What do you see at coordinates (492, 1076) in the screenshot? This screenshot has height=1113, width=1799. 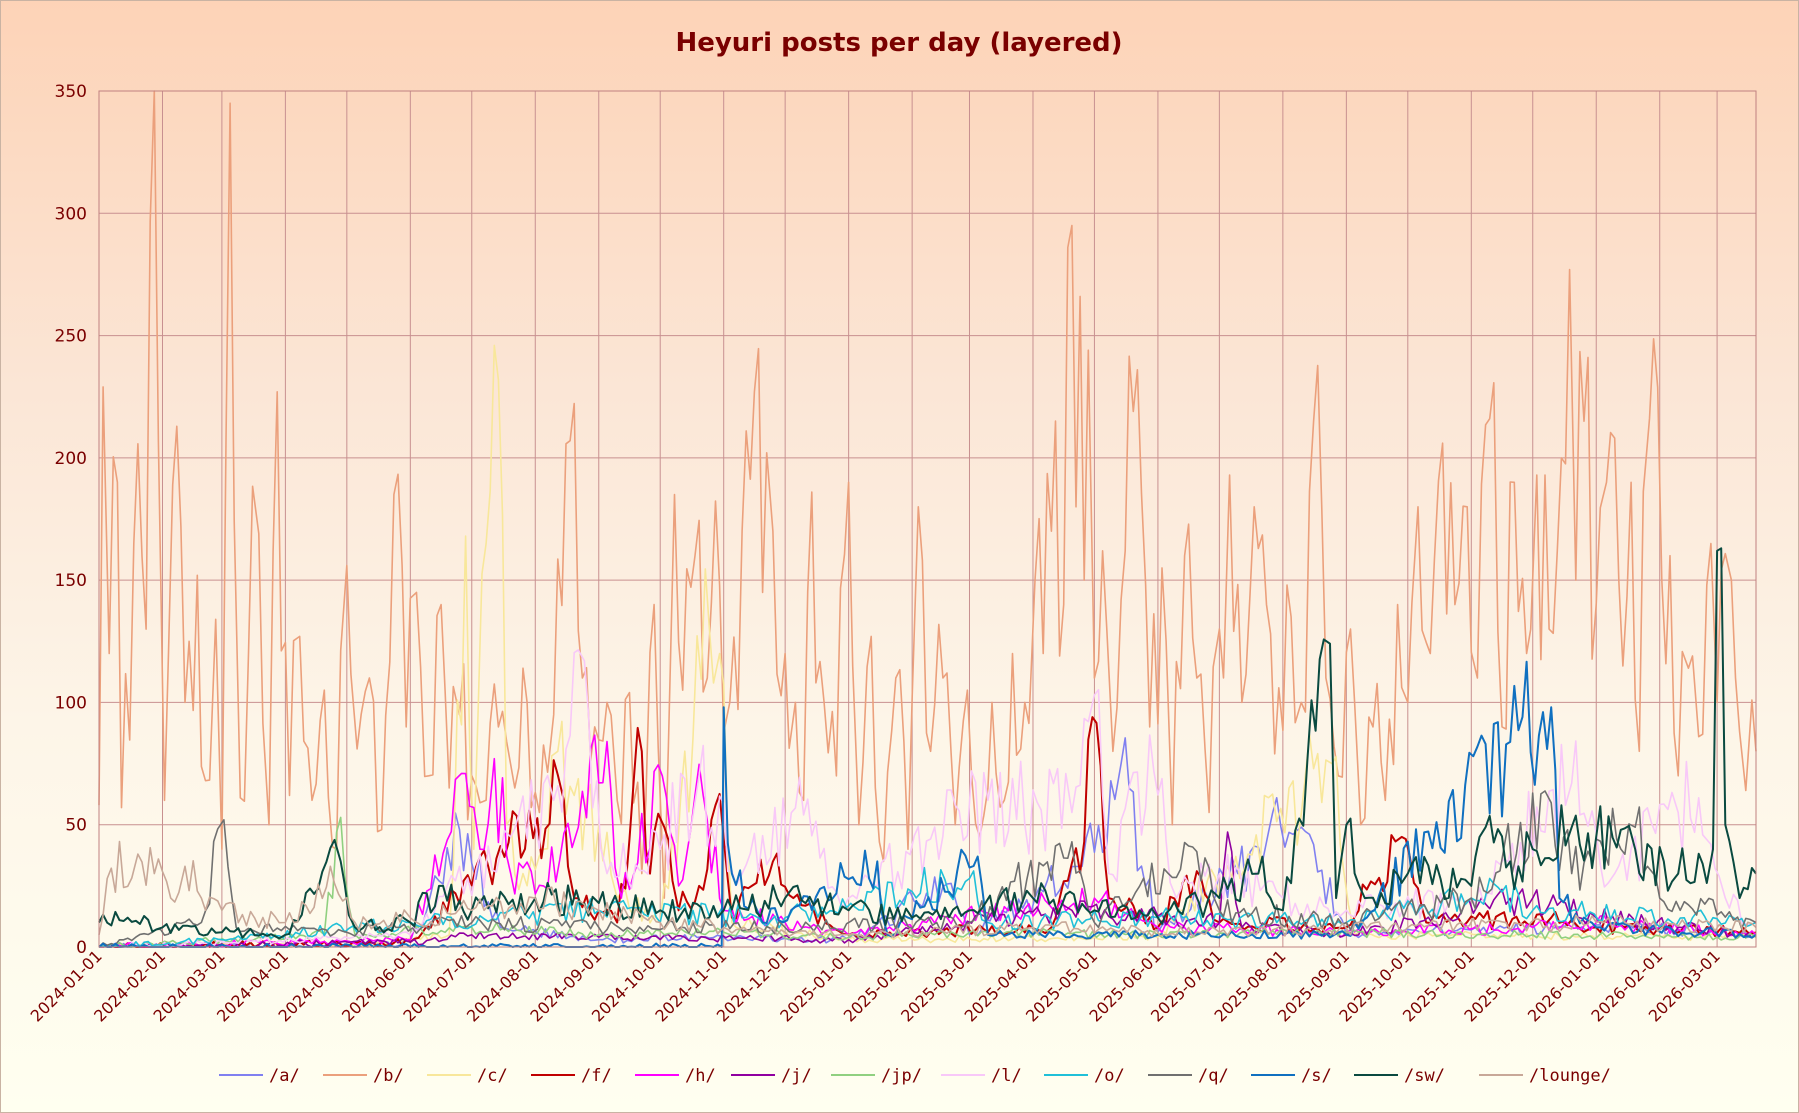 I see `legend-label: /c/` at bounding box center [492, 1076].